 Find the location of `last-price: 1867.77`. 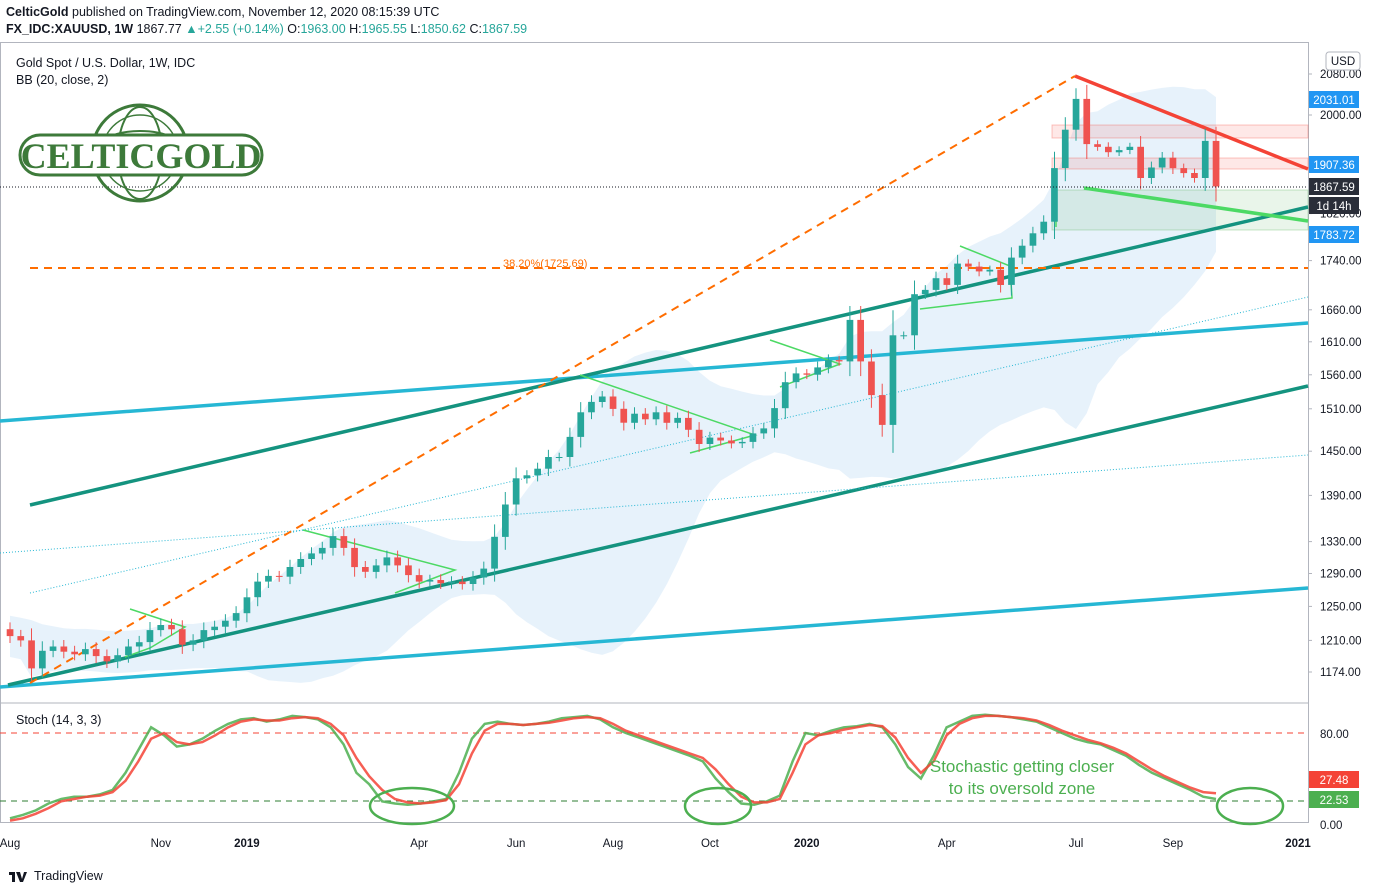

last-price: 1867.77 is located at coordinates (159, 29).